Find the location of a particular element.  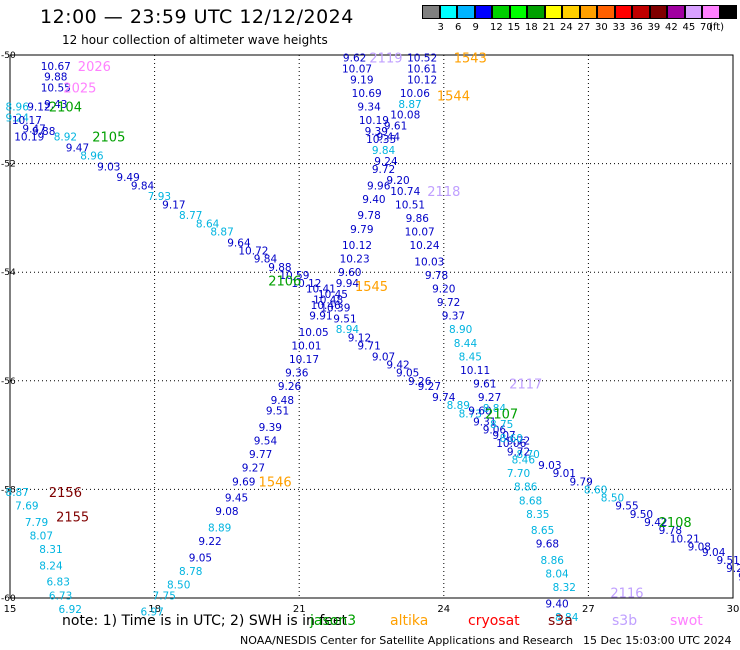

wave-height-point: 9.24 is located at coordinates (18, 118).